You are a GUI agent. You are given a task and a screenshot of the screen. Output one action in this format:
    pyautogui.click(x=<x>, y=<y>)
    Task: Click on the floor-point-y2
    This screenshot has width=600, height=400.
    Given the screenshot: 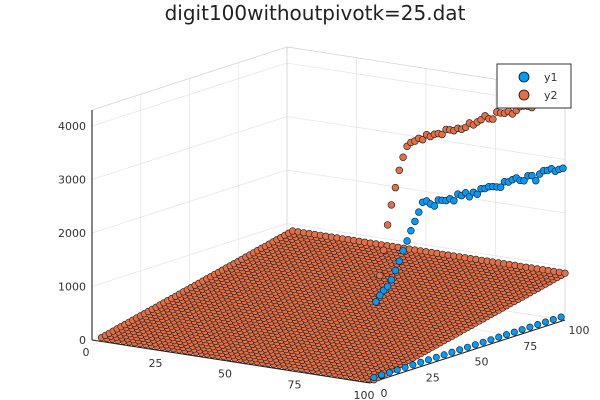 What is the action you would take?
    pyautogui.click(x=565, y=273)
    